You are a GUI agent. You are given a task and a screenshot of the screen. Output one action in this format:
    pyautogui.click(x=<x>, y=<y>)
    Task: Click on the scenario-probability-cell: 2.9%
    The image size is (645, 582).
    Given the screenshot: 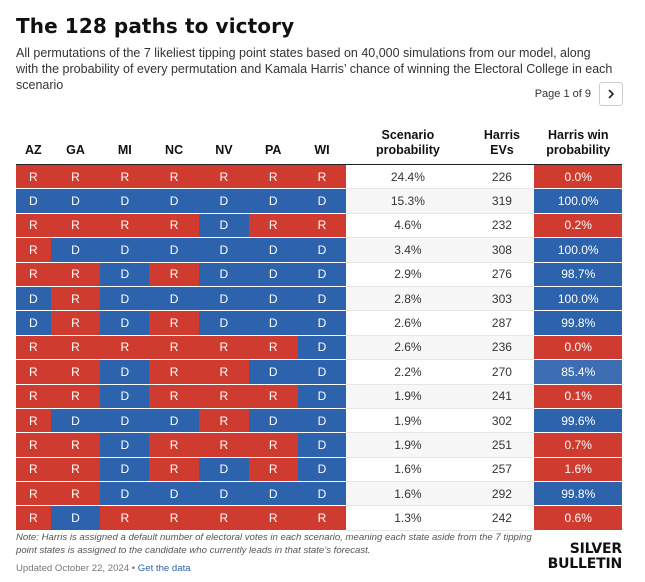 What is the action you would take?
    pyautogui.click(x=408, y=274)
    